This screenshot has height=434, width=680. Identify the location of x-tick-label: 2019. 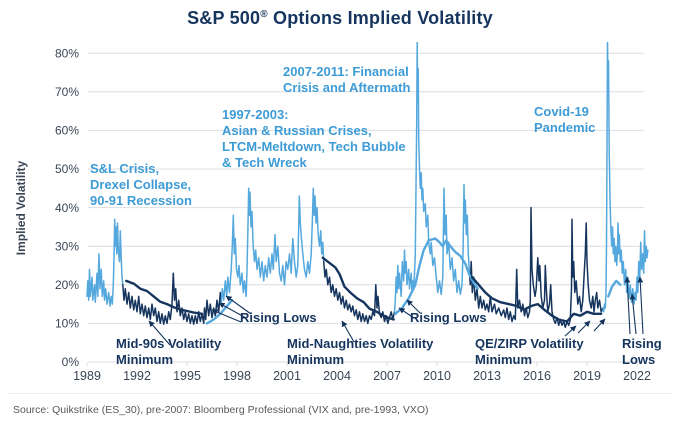
(587, 376).